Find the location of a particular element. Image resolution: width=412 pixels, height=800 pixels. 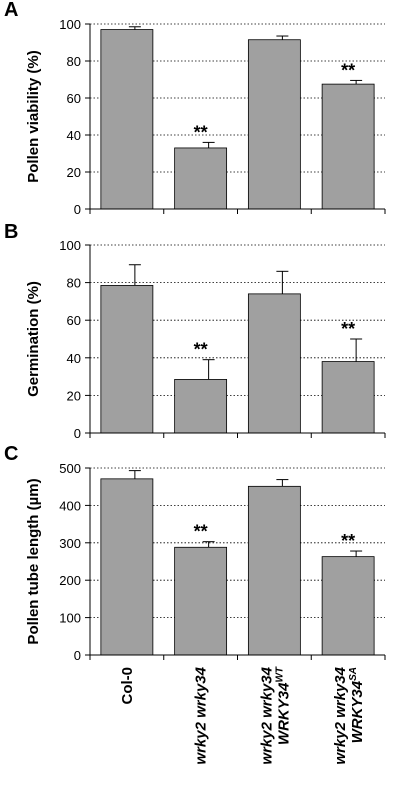

y-tick-label: 300 is located at coordinates (70, 543).